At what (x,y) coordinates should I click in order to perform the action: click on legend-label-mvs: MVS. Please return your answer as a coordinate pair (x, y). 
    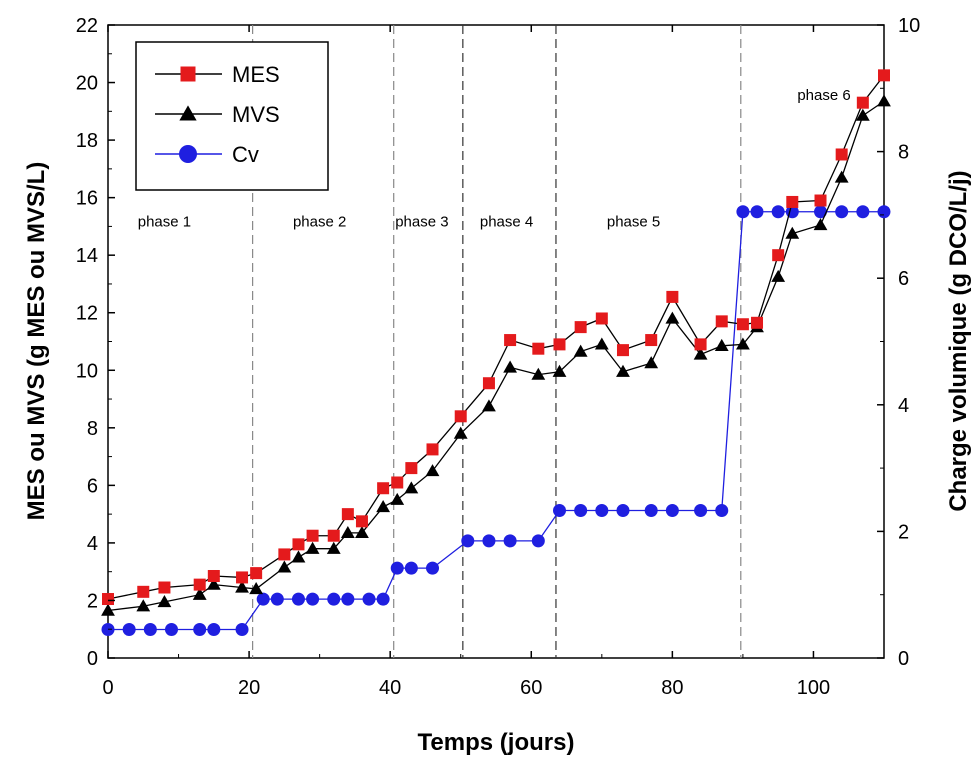
    Looking at the image, I should click on (256, 114).